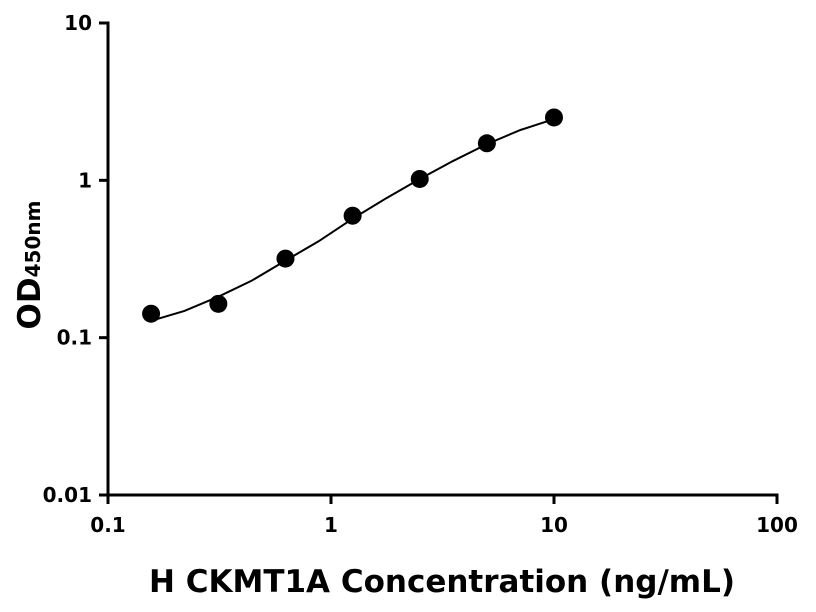  I want to click on x-tick-label: 1, so click(331, 525).